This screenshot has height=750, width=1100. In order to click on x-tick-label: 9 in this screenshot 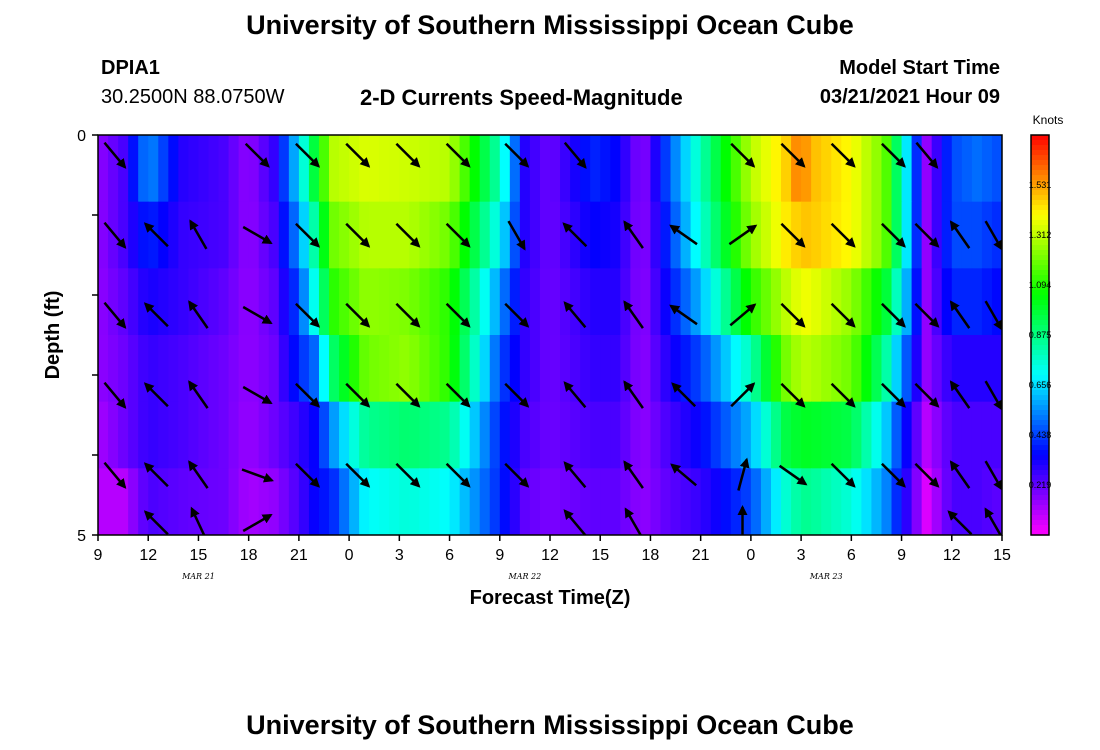, I will do `click(499, 555)`.